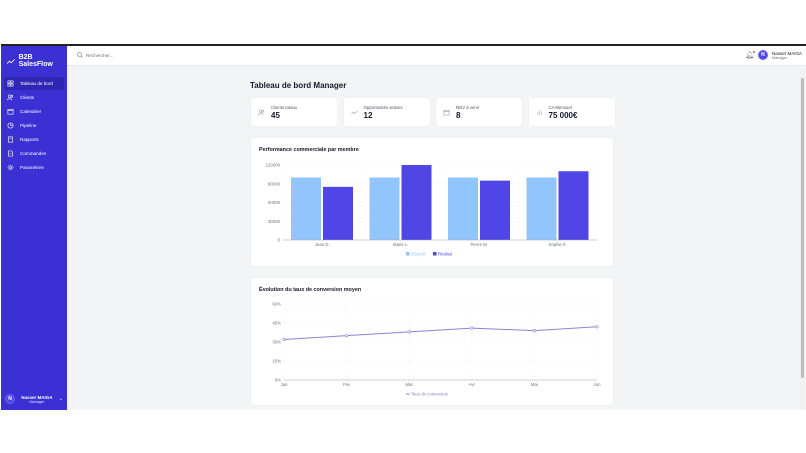 Image resolution: width=806 pixels, height=453 pixels. I want to click on clipboard-icon, so click(10, 139).